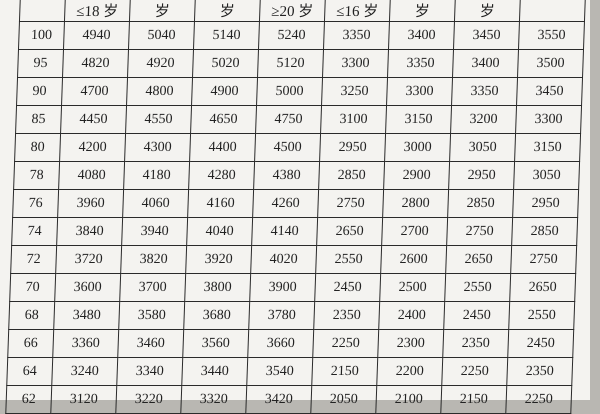  I want to click on value-cell: 5020, so click(225, 63).